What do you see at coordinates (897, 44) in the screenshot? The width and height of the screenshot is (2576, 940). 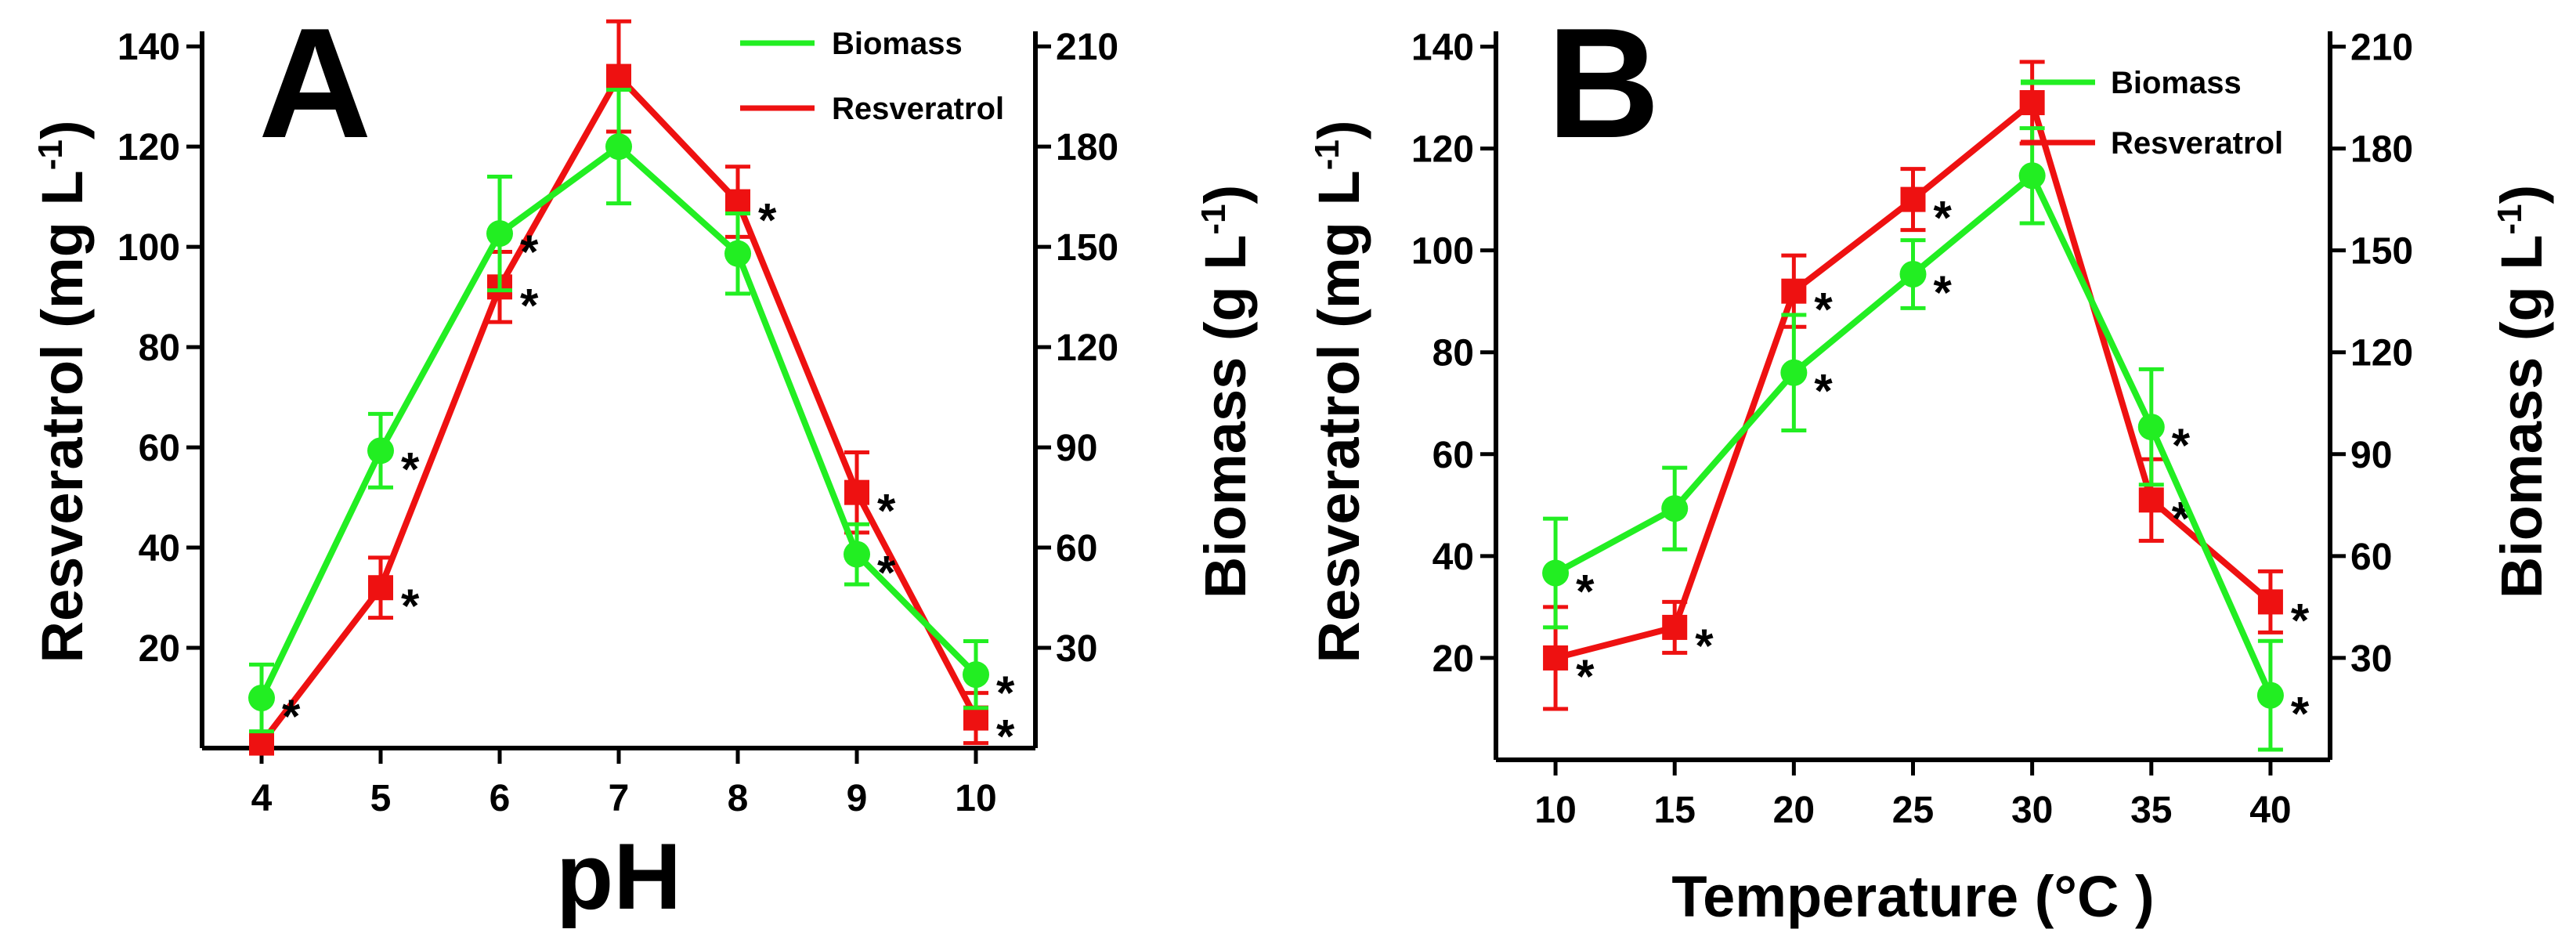 I see `legend-label-biomass: Biomass` at bounding box center [897, 44].